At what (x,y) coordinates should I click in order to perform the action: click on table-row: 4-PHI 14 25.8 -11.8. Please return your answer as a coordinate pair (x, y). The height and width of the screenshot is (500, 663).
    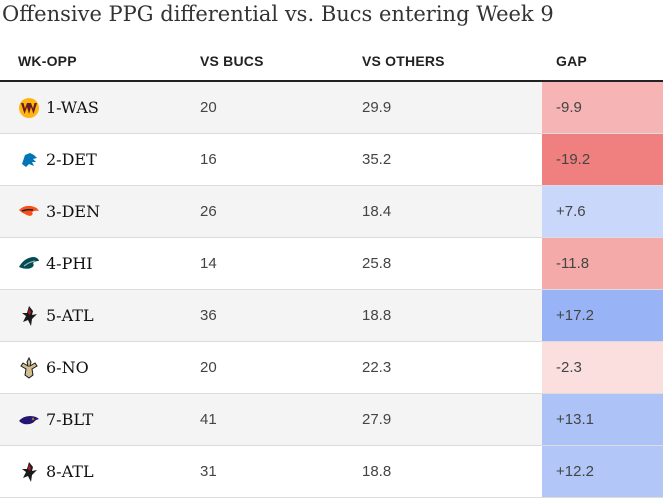
    Looking at the image, I should click on (331, 264).